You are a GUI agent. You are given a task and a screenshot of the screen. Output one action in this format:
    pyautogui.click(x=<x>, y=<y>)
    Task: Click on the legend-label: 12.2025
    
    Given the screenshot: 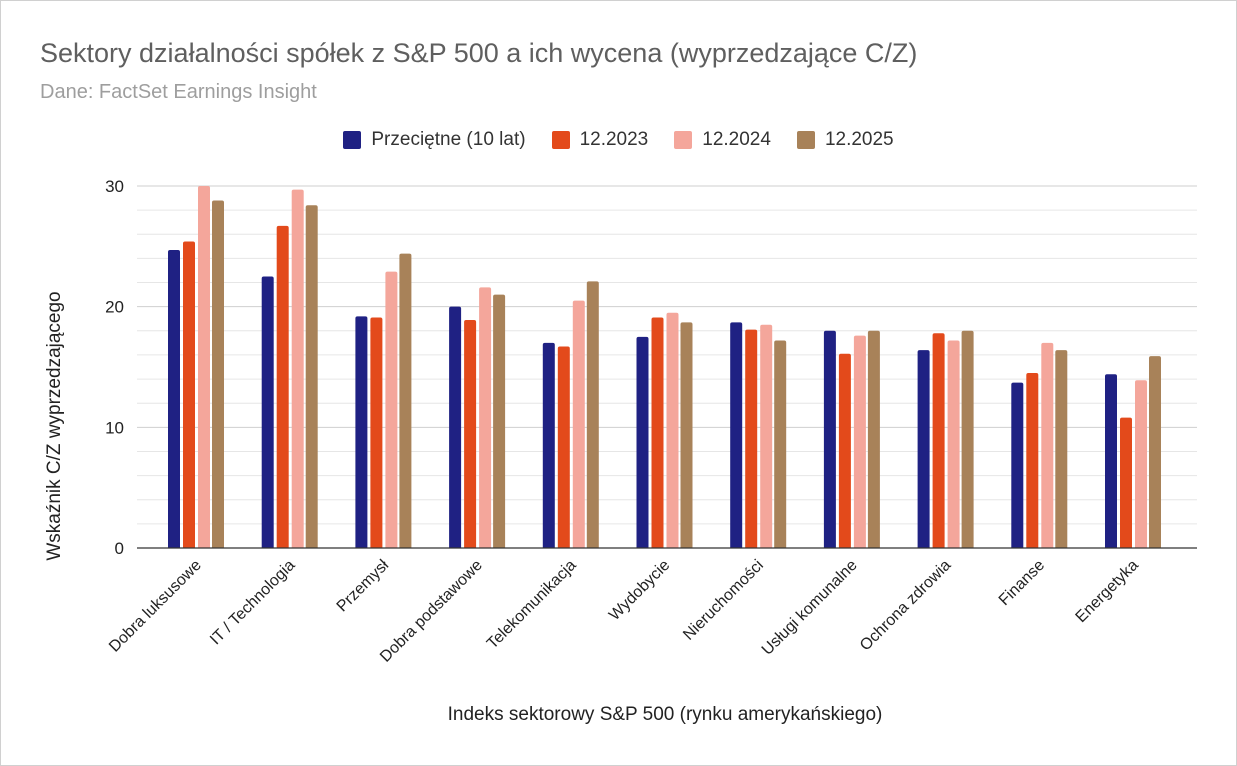 What is the action you would take?
    pyautogui.click(x=859, y=139)
    